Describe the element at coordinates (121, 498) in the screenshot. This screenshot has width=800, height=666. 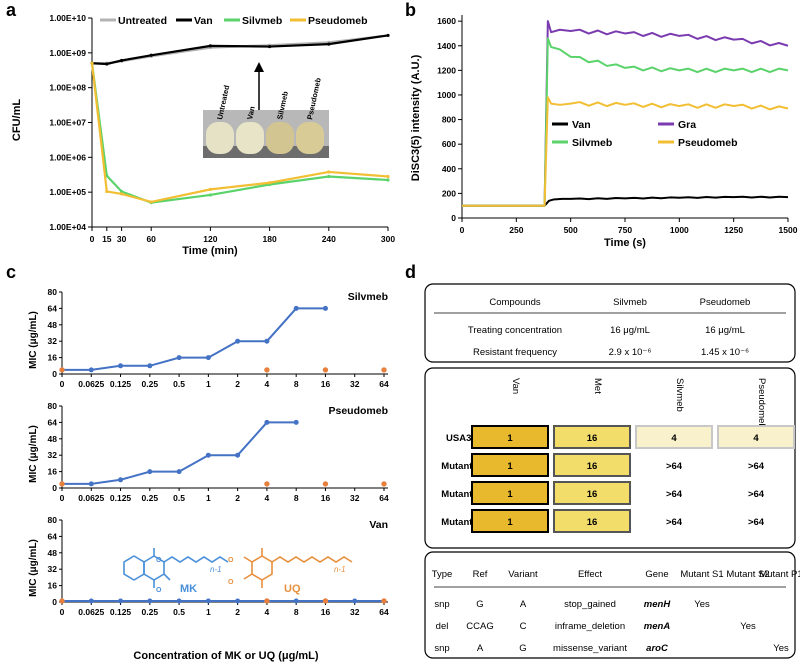
I see `c-xtick-label: 0.125` at that location.